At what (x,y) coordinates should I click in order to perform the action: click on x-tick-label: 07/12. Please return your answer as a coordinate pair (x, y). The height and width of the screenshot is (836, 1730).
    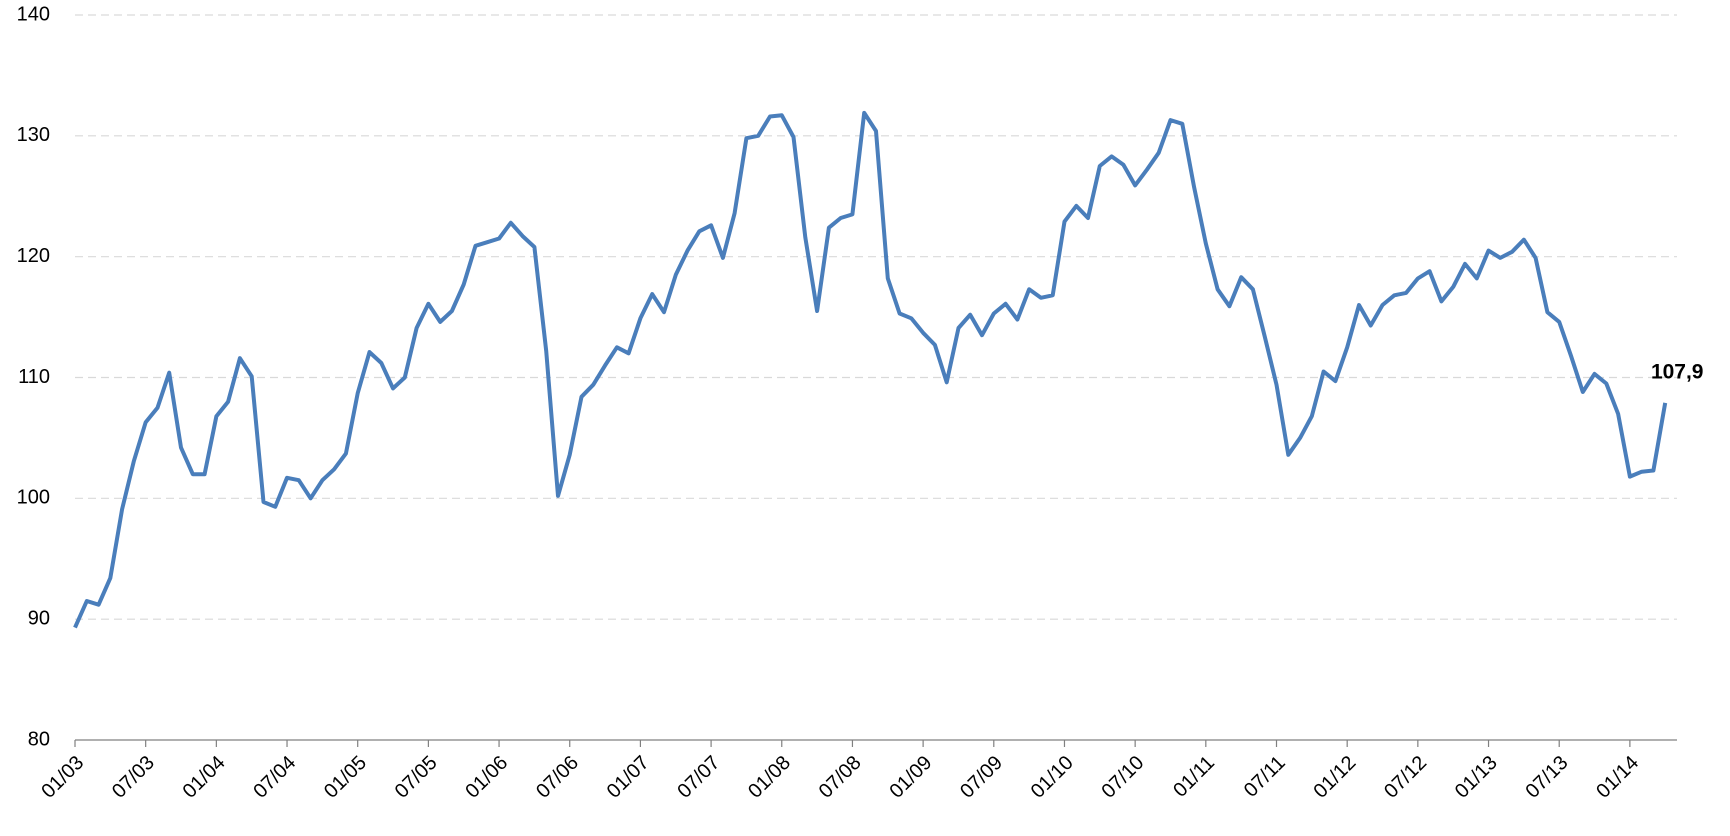
    Looking at the image, I should click on (1405, 777).